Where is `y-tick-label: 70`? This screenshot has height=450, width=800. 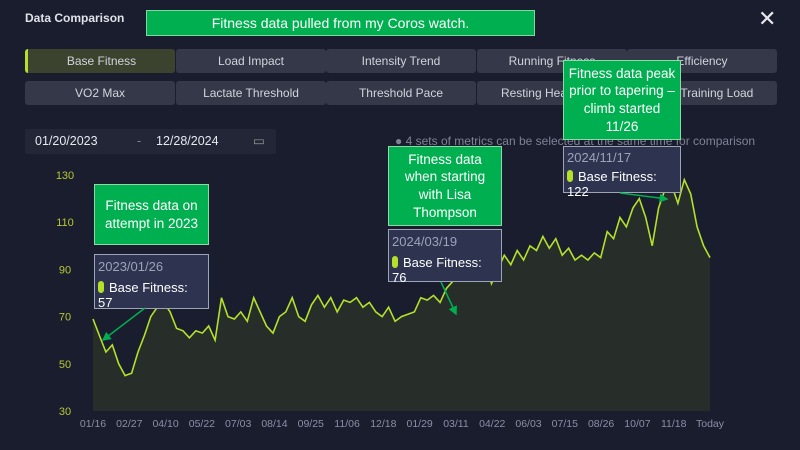
y-tick-label: 70 is located at coordinates (65, 318).